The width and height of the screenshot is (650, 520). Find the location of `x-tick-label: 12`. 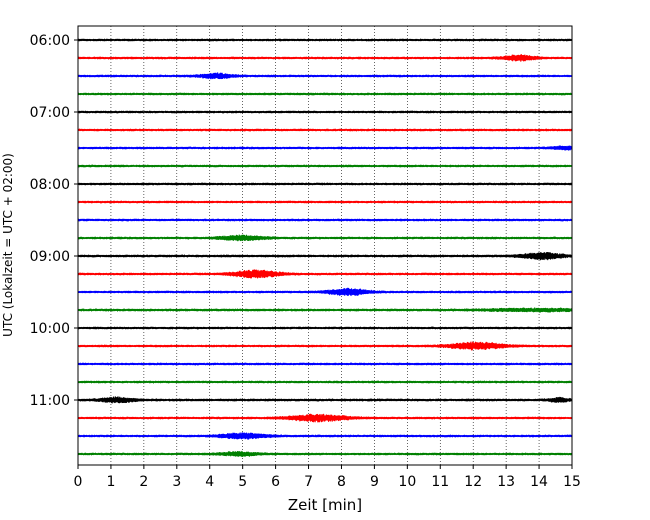

x-tick-label: 12 is located at coordinates (473, 482).